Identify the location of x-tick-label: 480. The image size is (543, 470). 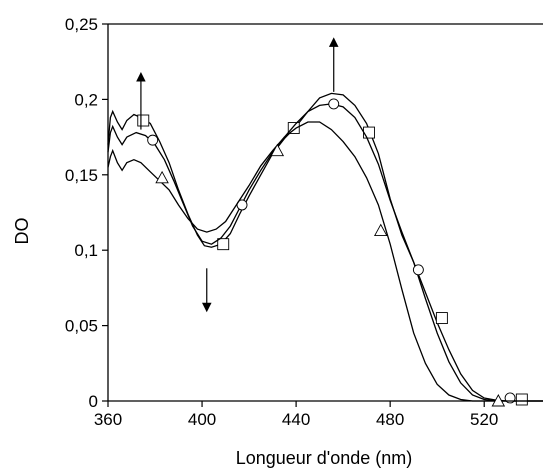
(390, 419).